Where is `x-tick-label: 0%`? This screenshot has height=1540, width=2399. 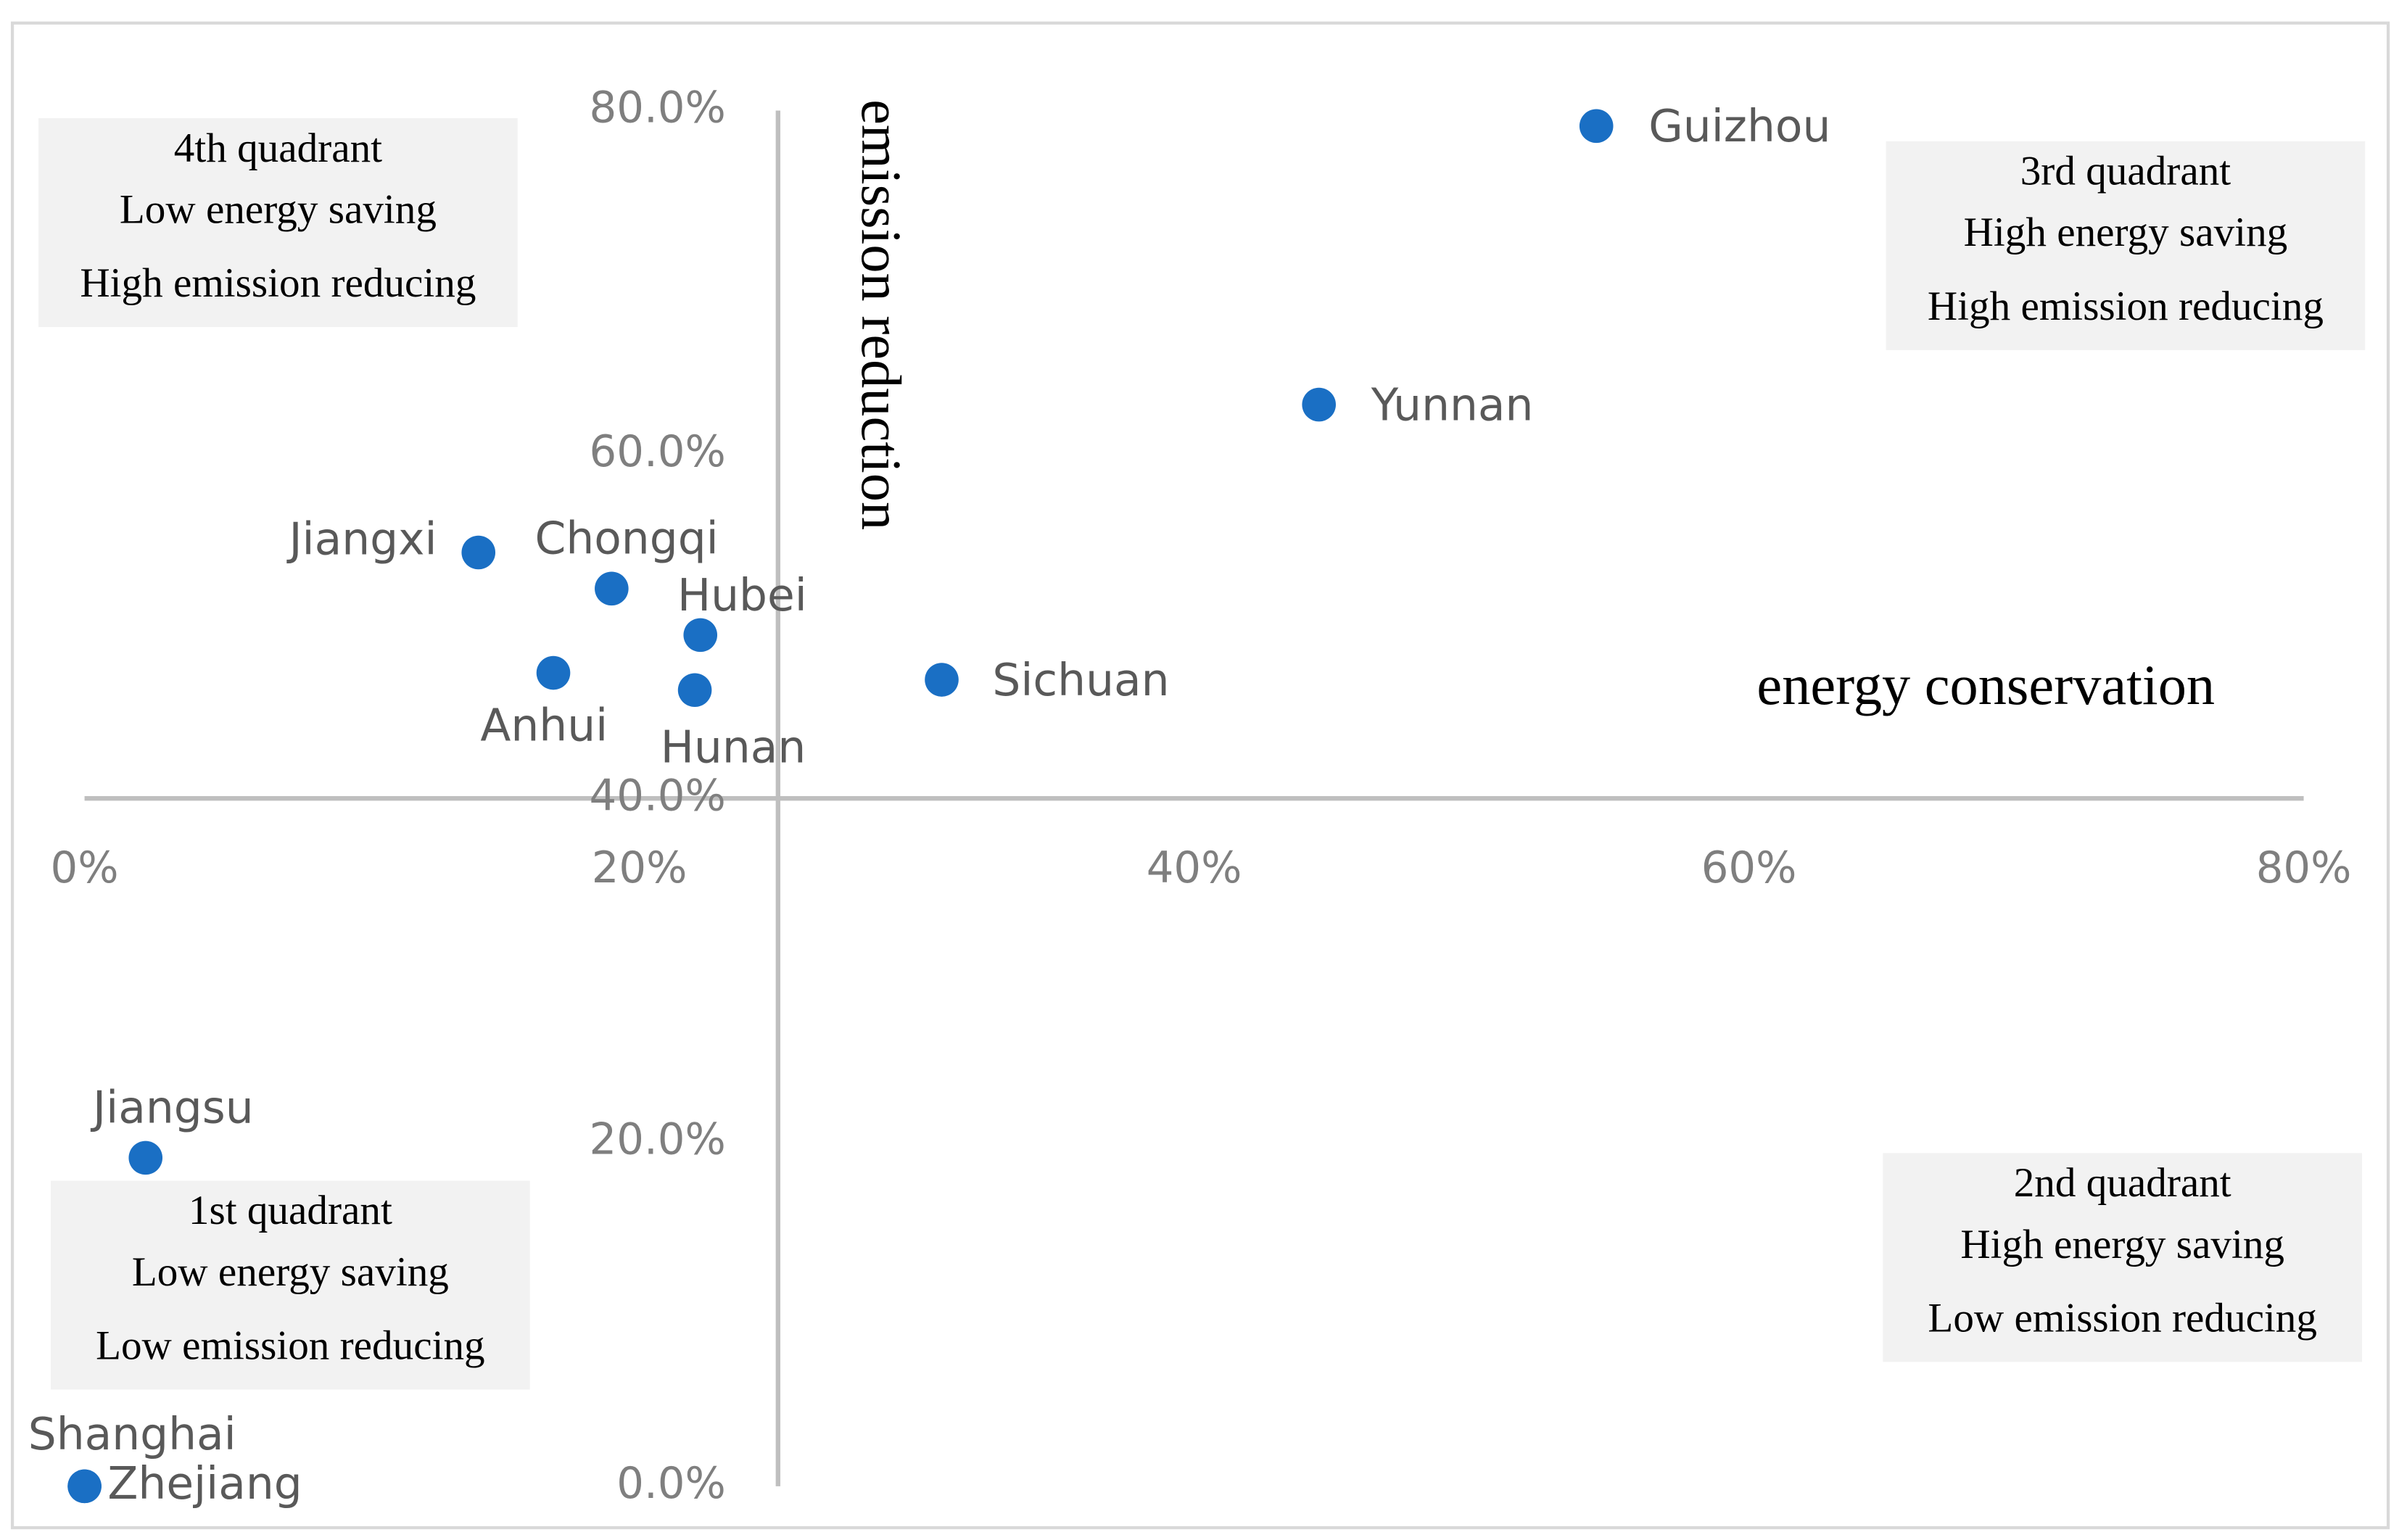 x-tick-label: 0% is located at coordinates (85, 868).